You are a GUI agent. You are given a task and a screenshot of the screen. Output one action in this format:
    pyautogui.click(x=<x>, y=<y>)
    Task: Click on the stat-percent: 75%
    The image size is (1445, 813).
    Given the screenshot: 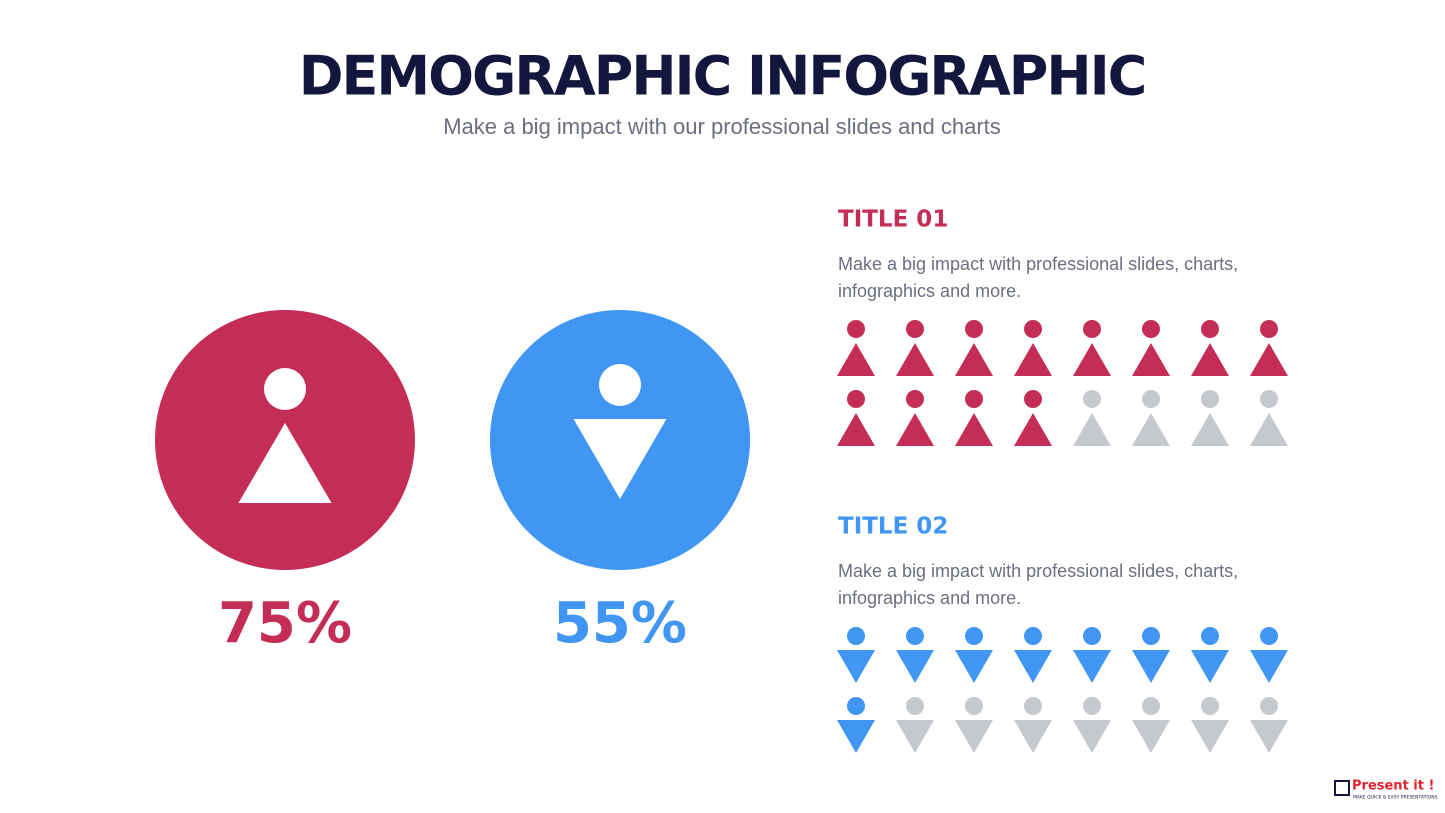 What is the action you would take?
    pyautogui.click(x=285, y=623)
    